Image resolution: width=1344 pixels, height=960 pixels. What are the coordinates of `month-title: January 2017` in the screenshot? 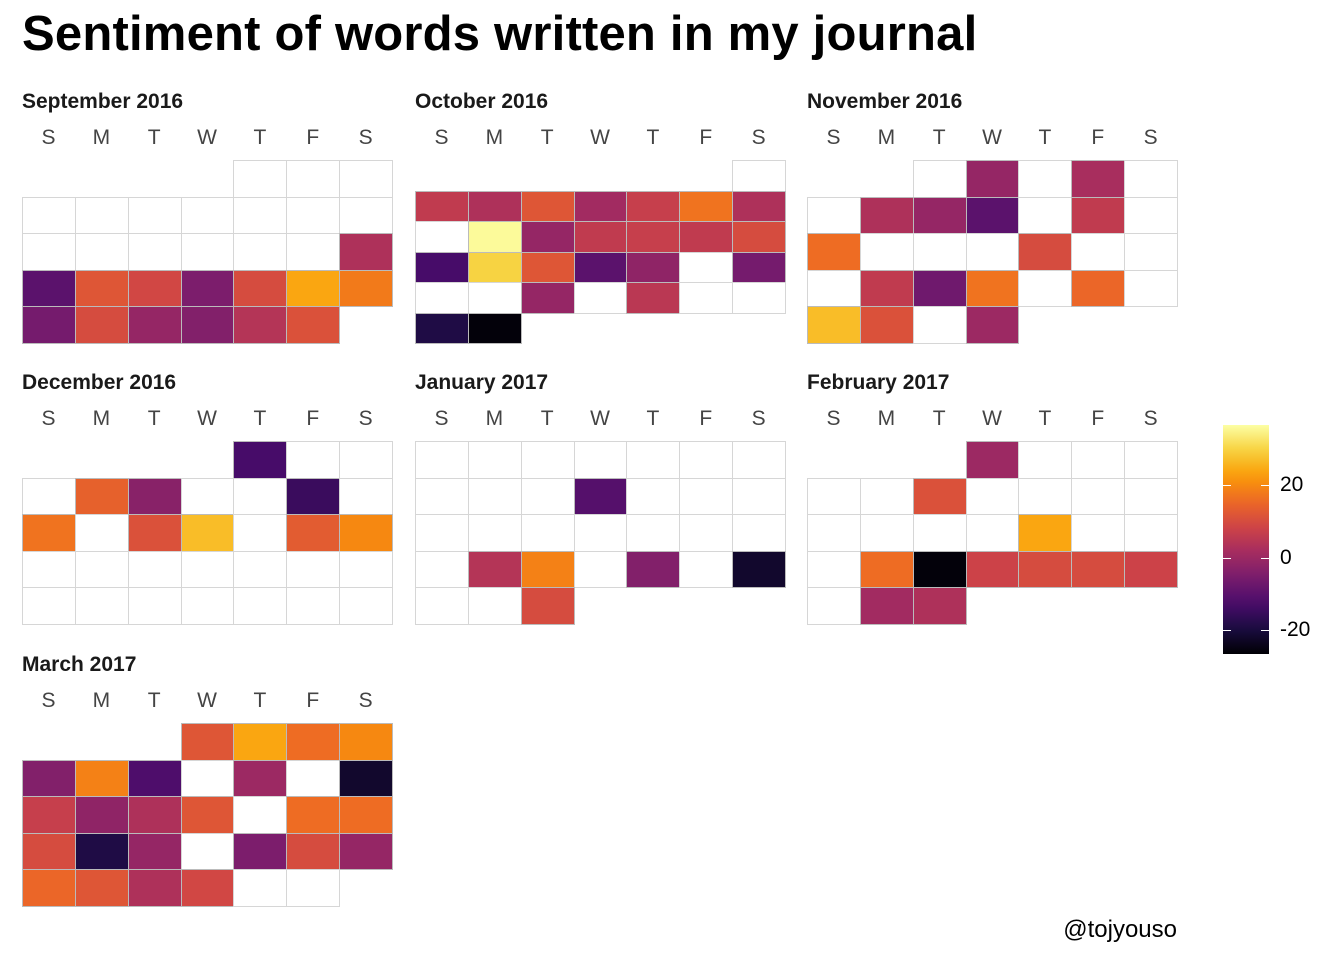 It's located at (482, 382).